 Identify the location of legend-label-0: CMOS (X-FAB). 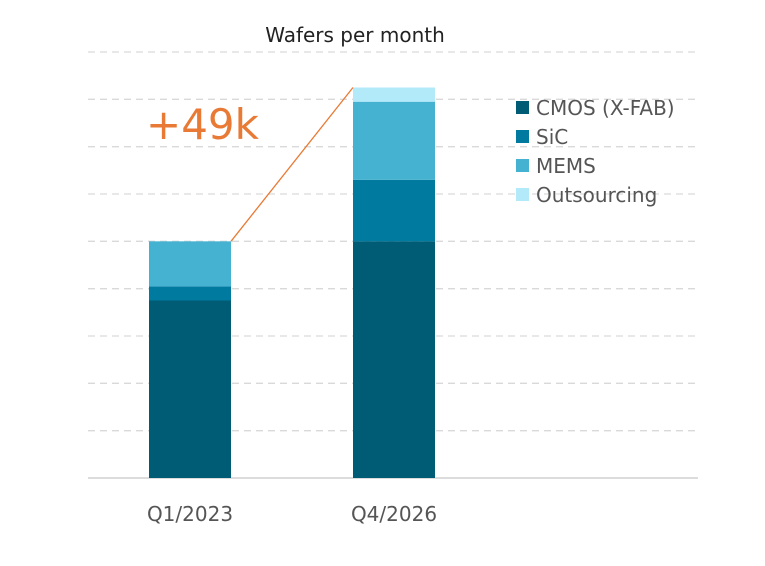
(605, 108).